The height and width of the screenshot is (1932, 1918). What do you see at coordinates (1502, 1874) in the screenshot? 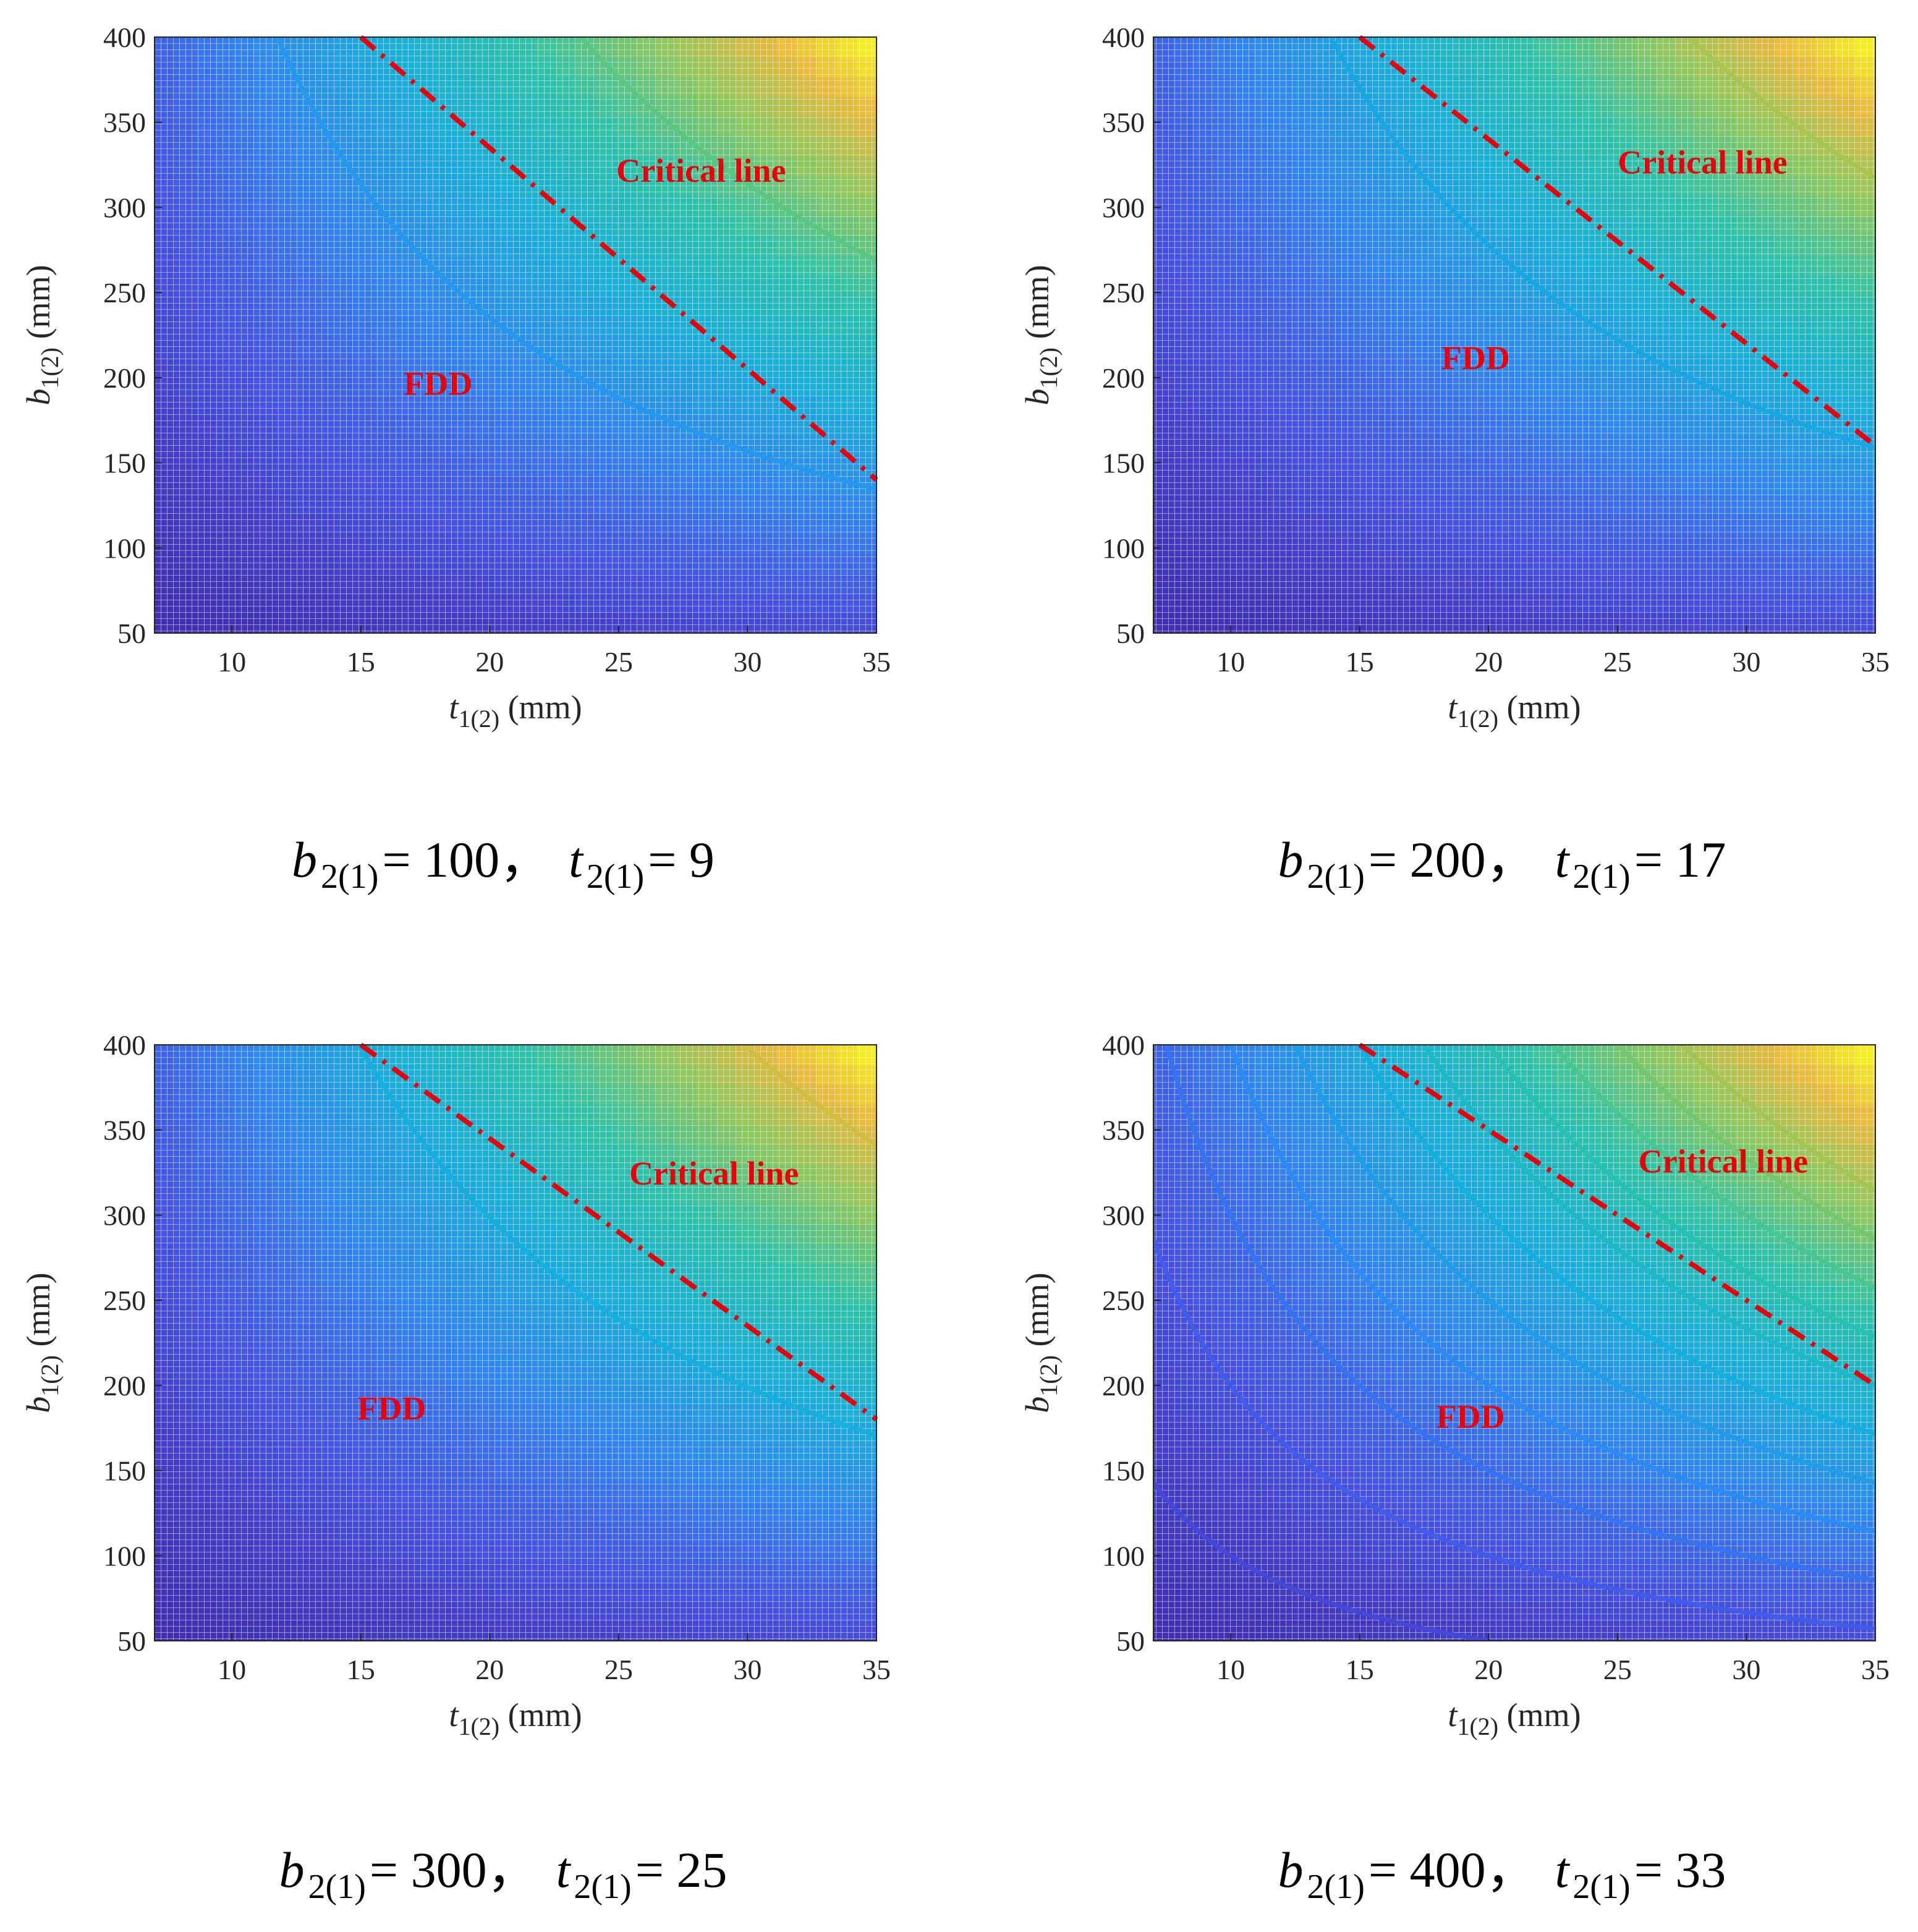
I see `panel-caption: b 2(1)= 400， t 2(1)= 33` at bounding box center [1502, 1874].